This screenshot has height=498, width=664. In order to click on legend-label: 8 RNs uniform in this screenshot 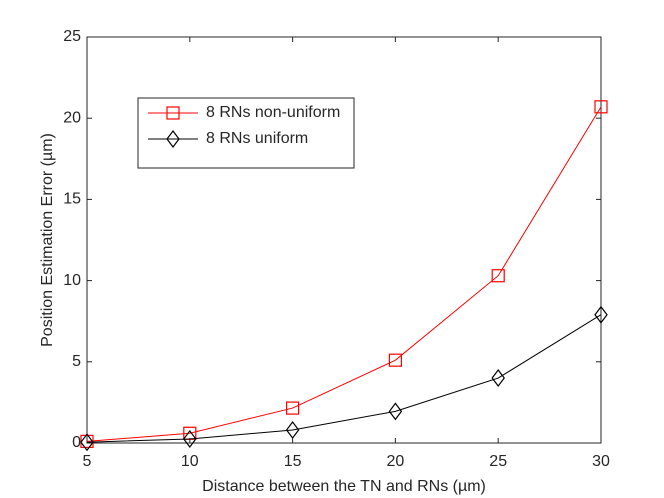, I will do `click(257, 138)`.